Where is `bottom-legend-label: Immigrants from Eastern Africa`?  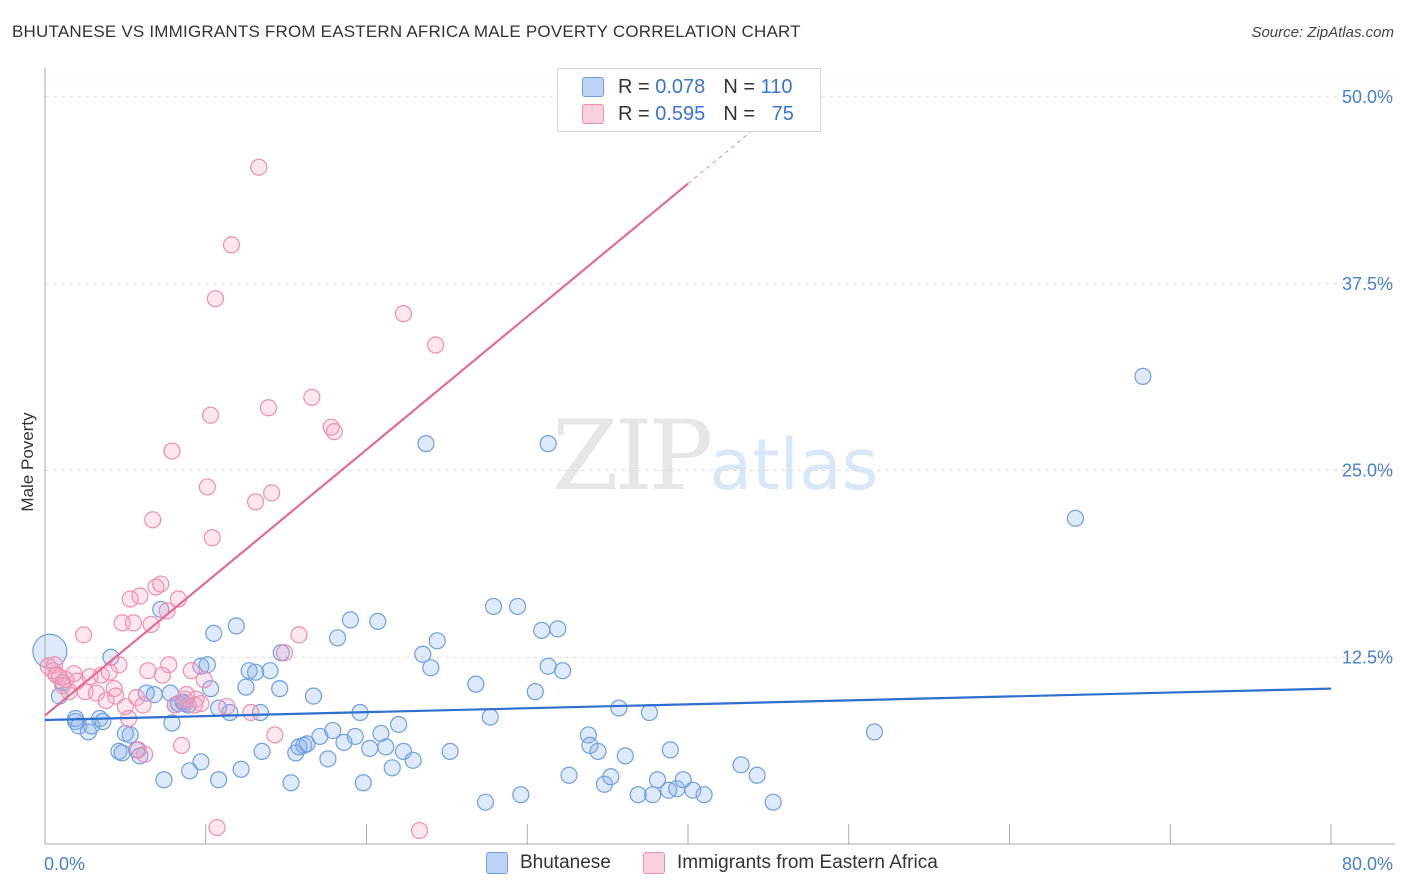 bottom-legend-label: Immigrants from Eastern Africa is located at coordinates (807, 862).